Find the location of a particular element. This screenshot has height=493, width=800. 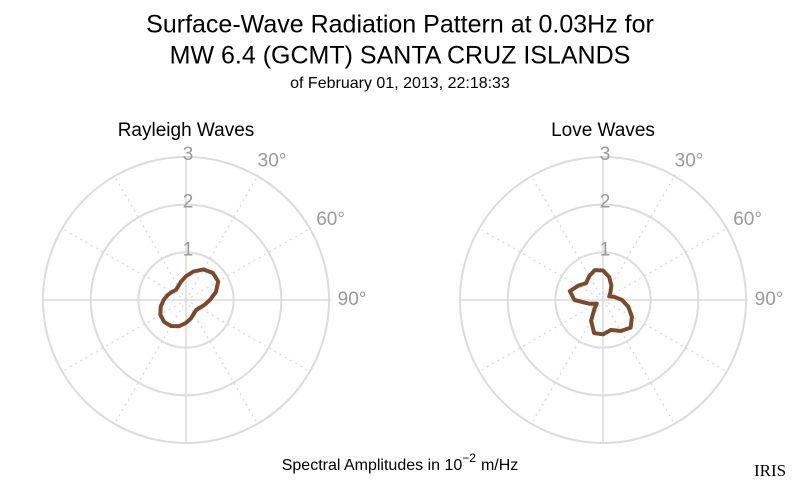

subplot-title: Rayleigh Waves is located at coordinates (186, 130).